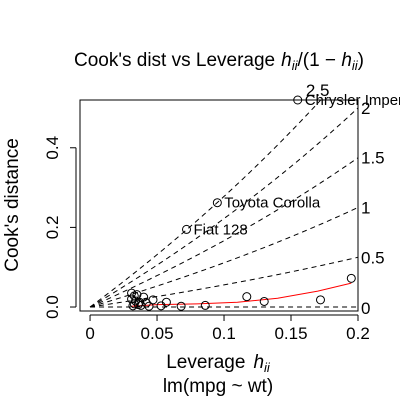 Image resolution: width=400 pixels, height=400 pixels. What do you see at coordinates (361, 60) in the screenshot?
I see `title-suffix: )` at bounding box center [361, 60].